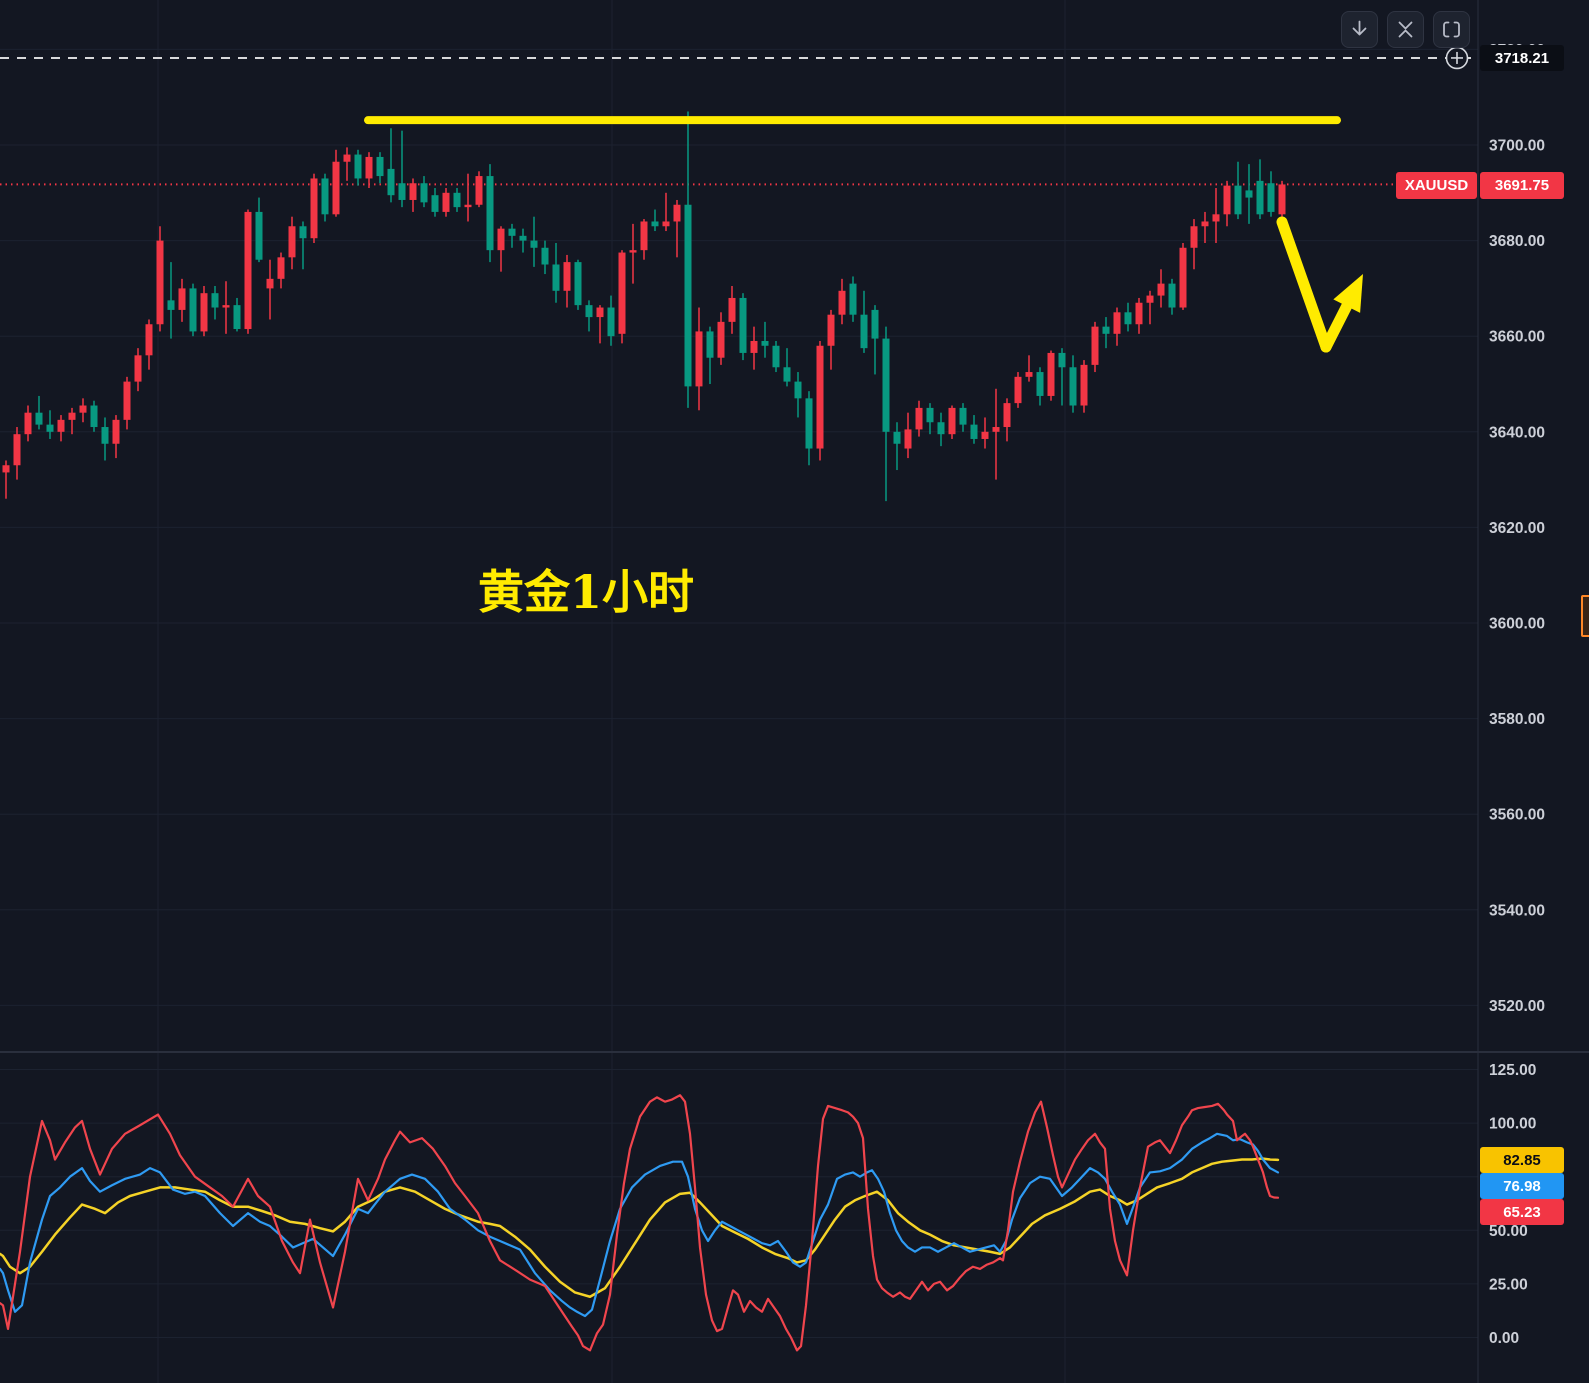 The image size is (1589, 1383). What do you see at coordinates (1522, 58) in the screenshot?
I see `upper-price-line-label: 3718.21` at bounding box center [1522, 58].